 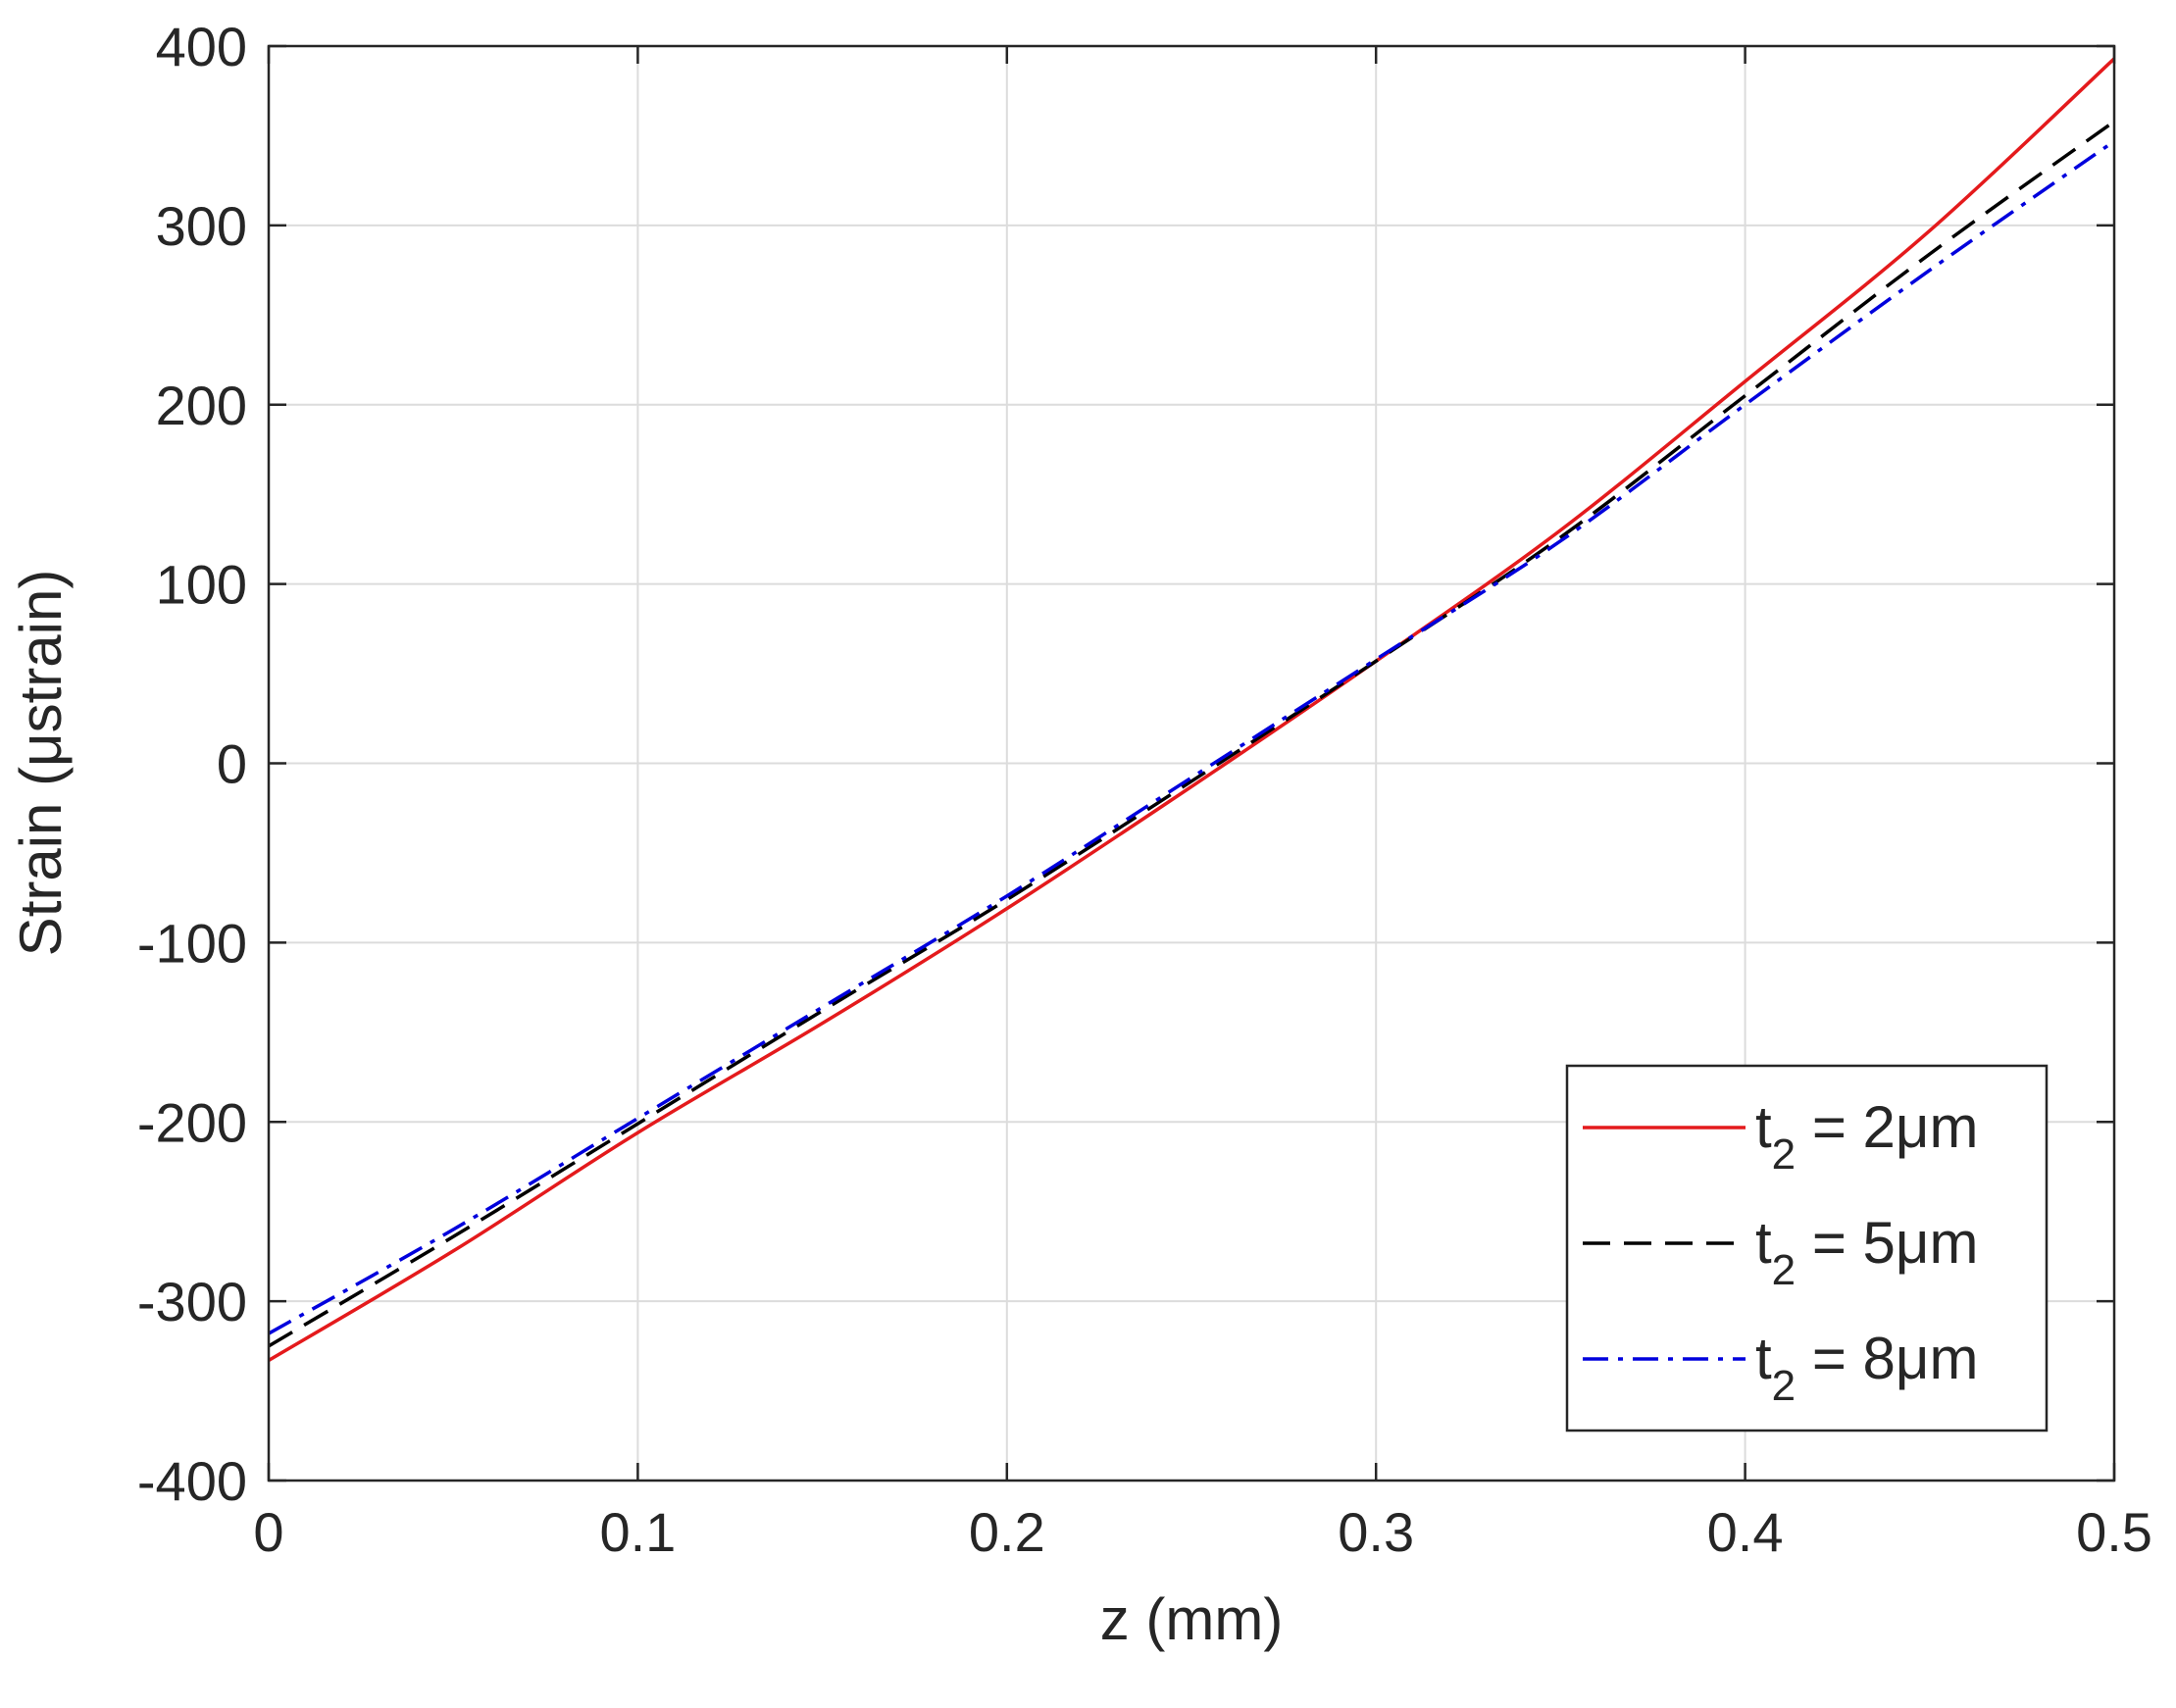 What do you see at coordinates (1887, 1358) in the screenshot?
I see `legend-label-rest: = 8μm` at bounding box center [1887, 1358].